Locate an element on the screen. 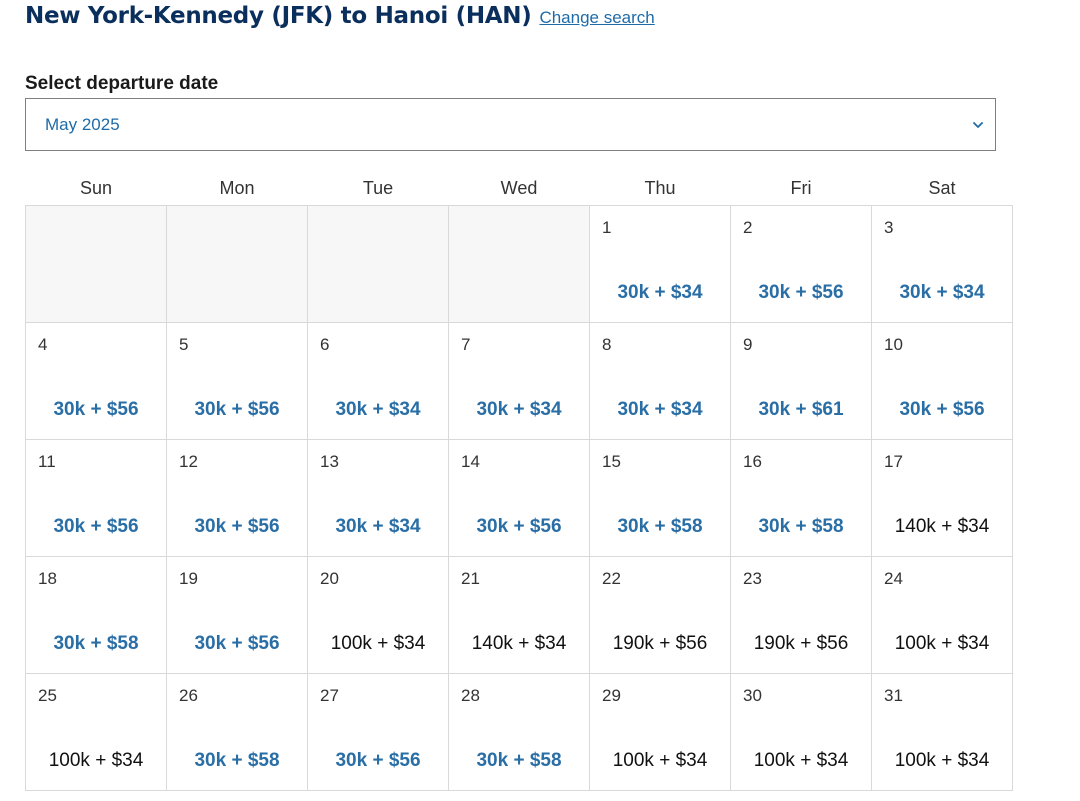  day-number: 20 is located at coordinates (329, 578).